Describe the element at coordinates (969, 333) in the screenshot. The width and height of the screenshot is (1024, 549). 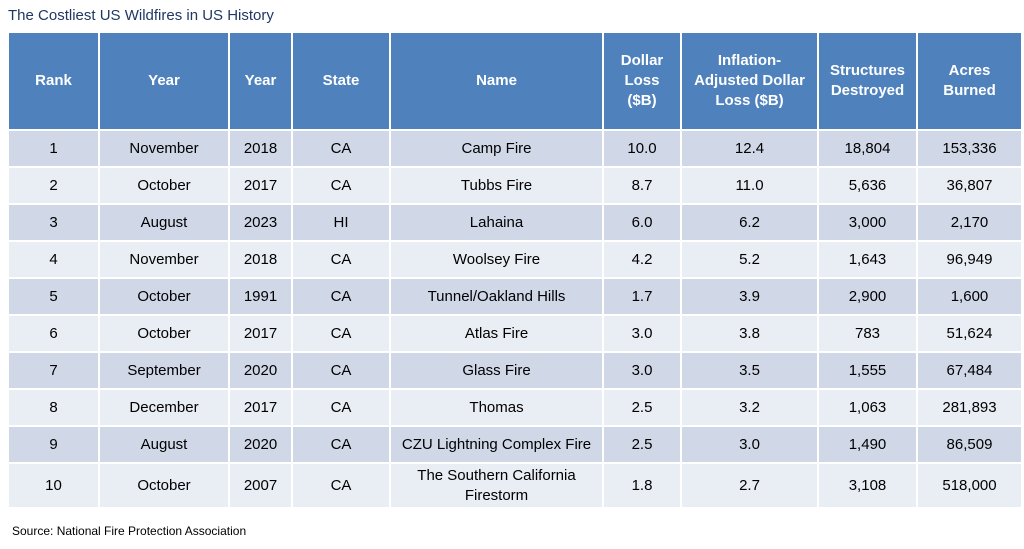
I see `table-cell: 51,624` at that location.